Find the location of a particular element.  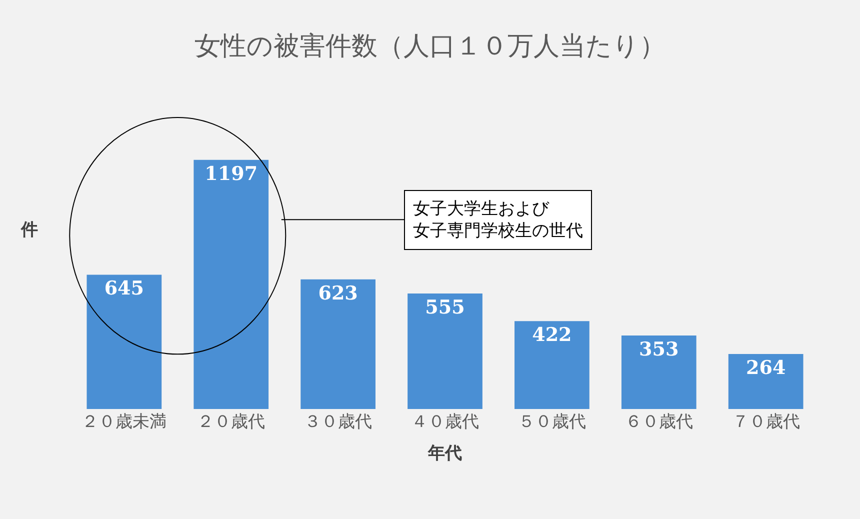

data-label: 645 is located at coordinates (124, 289).